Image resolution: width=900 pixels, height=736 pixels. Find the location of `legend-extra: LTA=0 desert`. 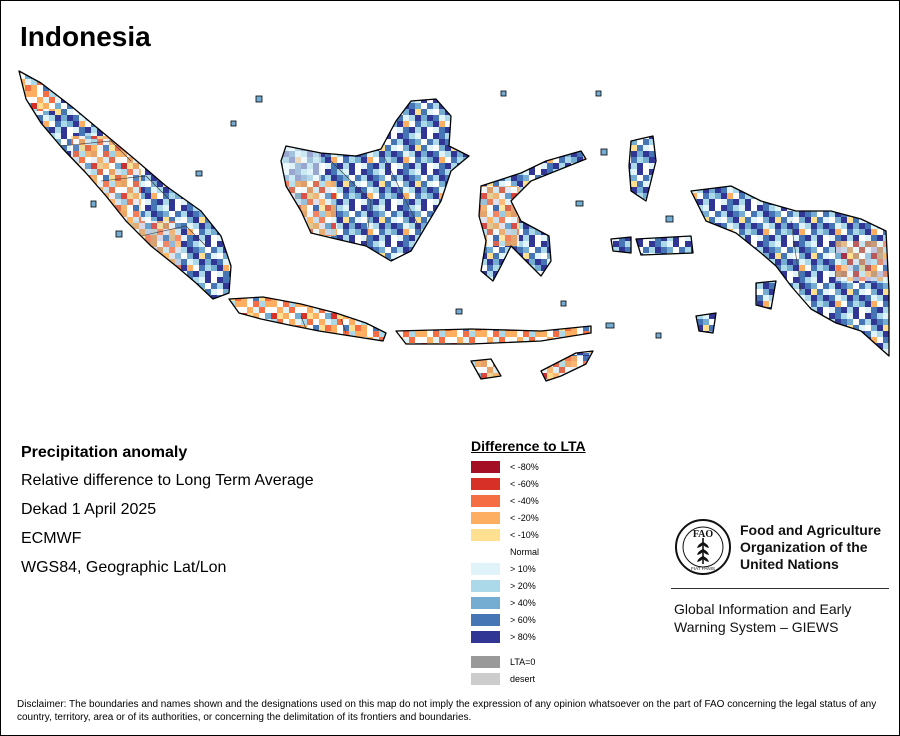

legend-extra: LTA=0 desert is located at coordinates (528, 670).